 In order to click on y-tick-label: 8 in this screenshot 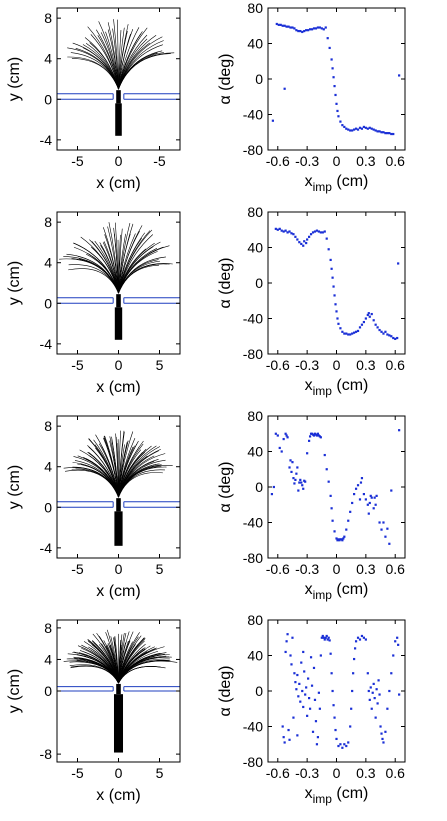, I will do `click(48, 426)`.